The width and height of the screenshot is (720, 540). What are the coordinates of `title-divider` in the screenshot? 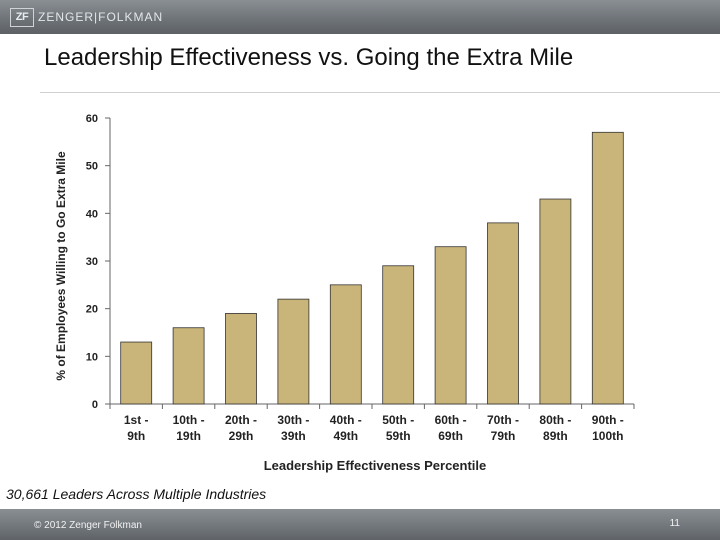 It's located at (380, 92).